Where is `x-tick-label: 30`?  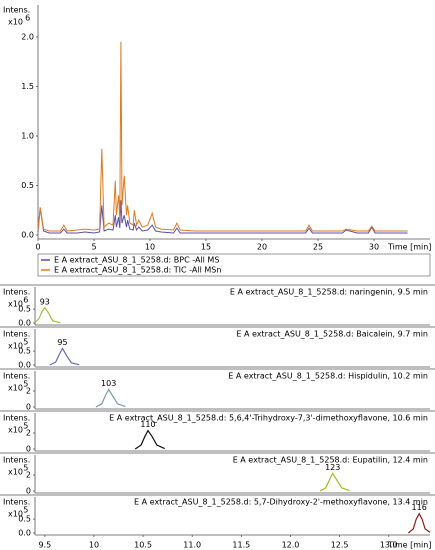 x-tick-label: 30 is located at coordinates (374, 247).